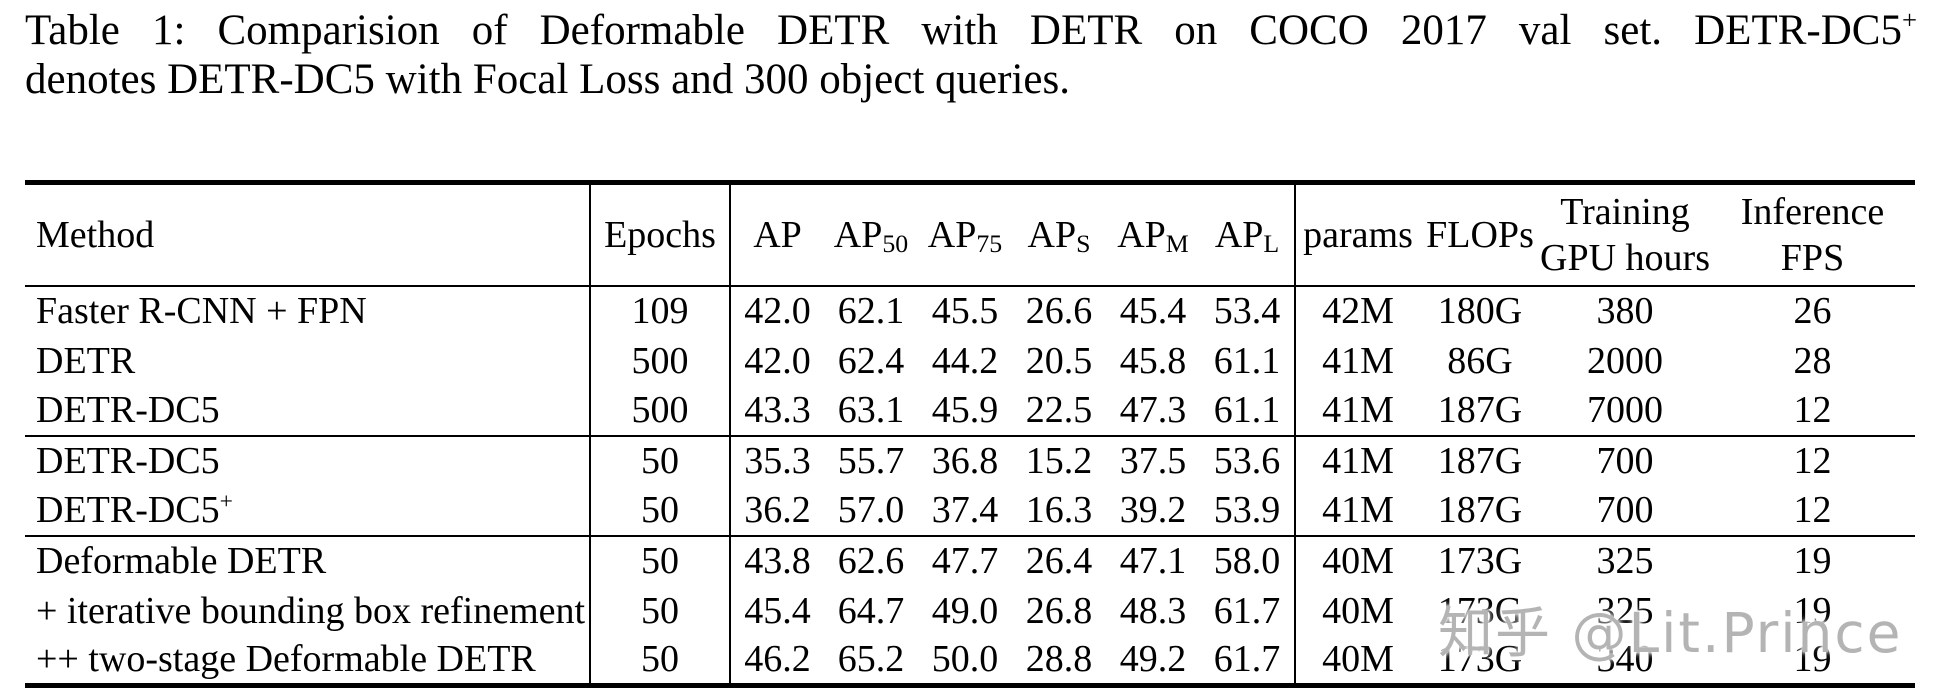 Image resolution: width=1942 pixels, height=698 pixels. I want to click on col-header-ap50: AP50, so click(871, 234).